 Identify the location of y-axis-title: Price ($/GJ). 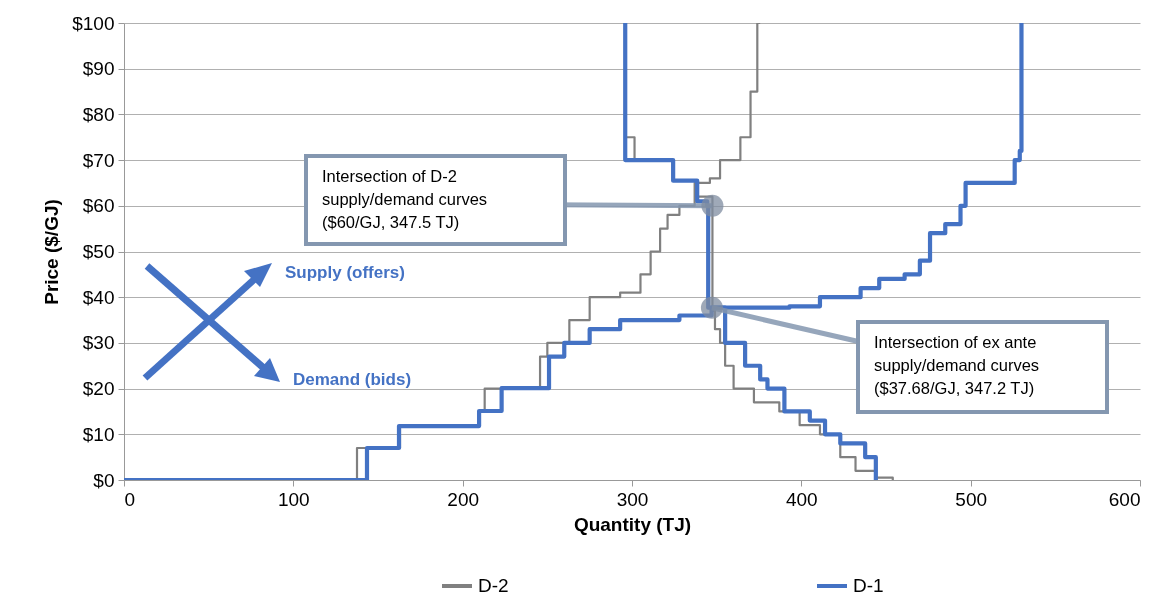
(52, 252).